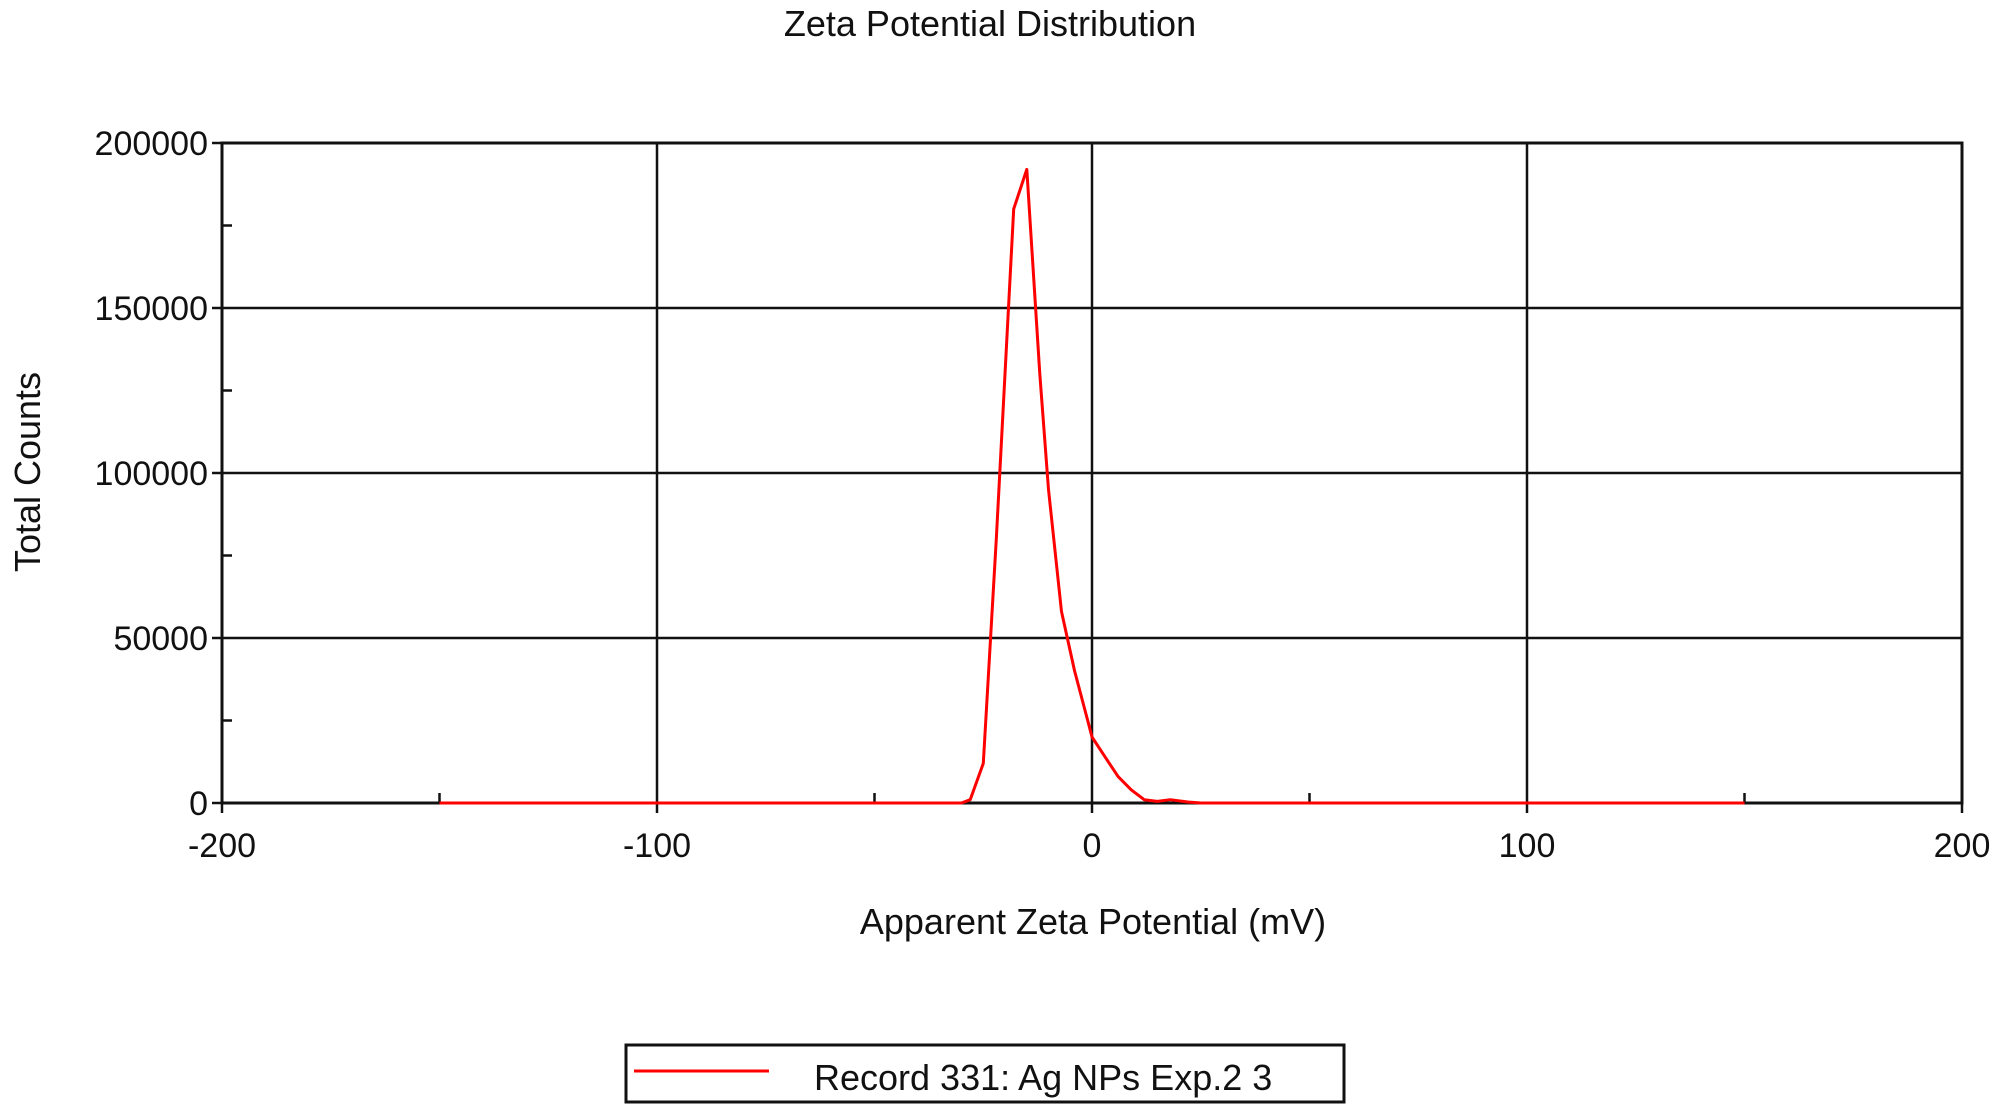  Describe the element at coordinates (1962, 846) in the screenshot. I see `x-tick-label: 200` at that location.